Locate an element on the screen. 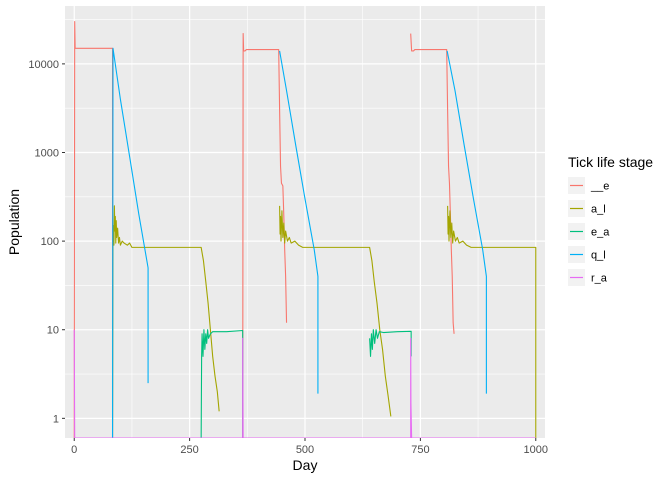  legend-label: r_a is located at coordinates (599, 279).